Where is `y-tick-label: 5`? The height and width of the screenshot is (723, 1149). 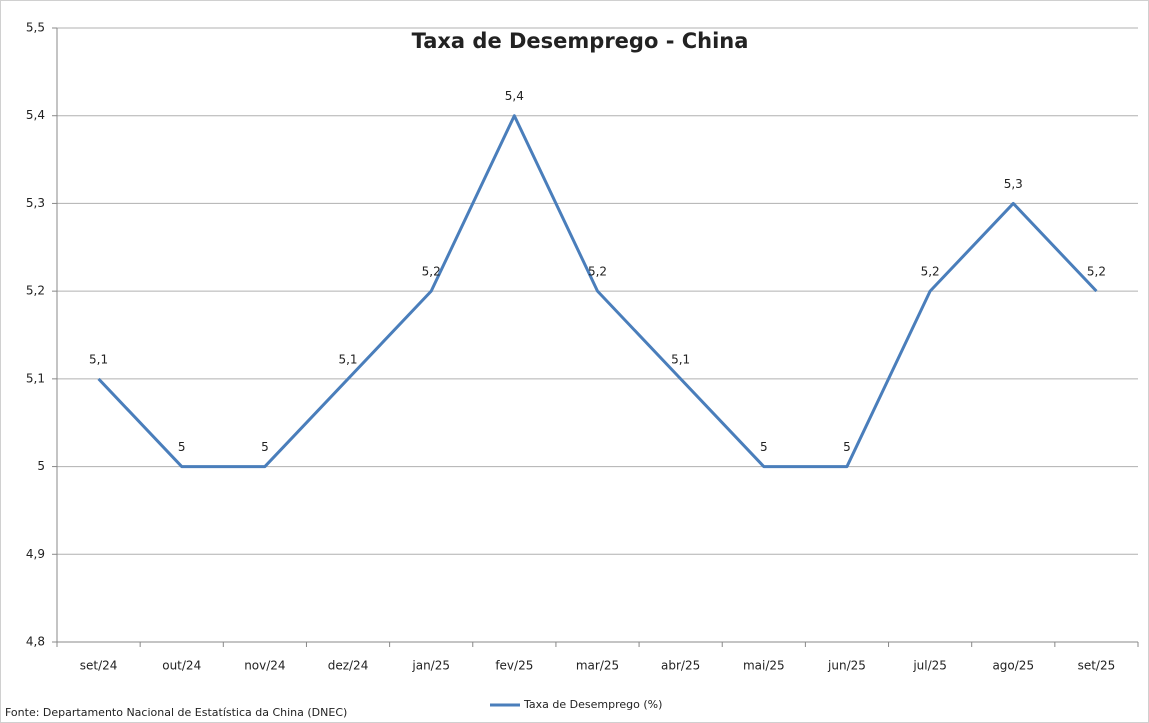
y-tick-label: 5 is located at coordinates (41, 466).